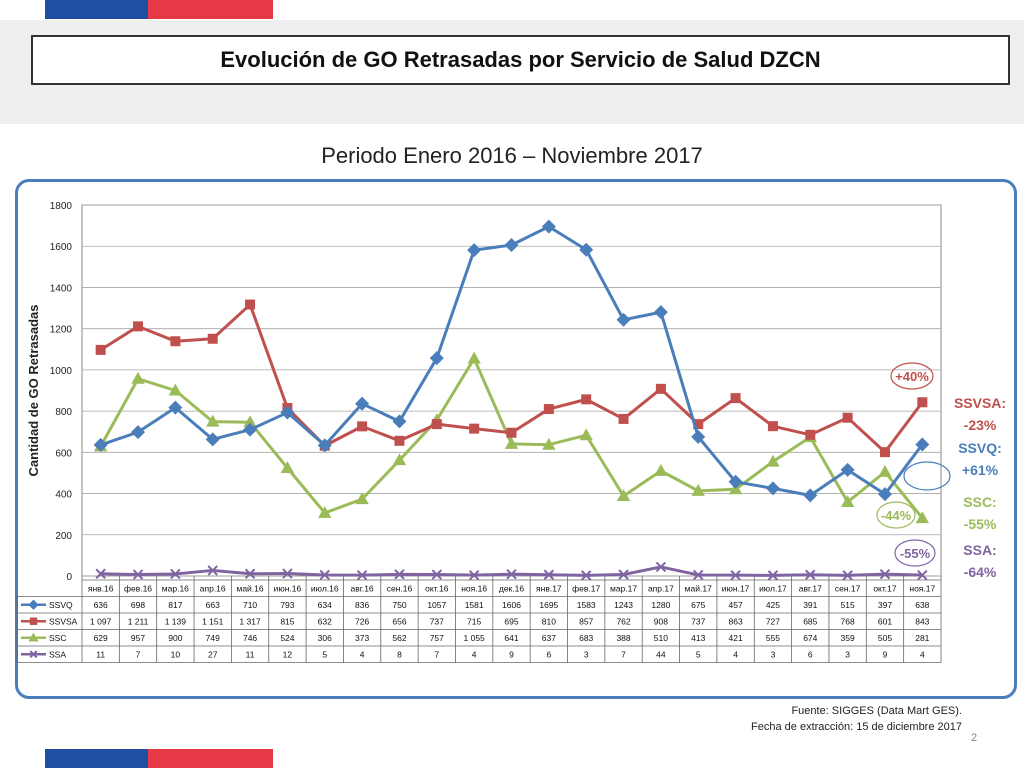 Image resolution: width=1024 pixels, height=768 pixels. What do you see at coordinates (210, 9) in the screenshot?
I see `flag-bar-red-top` at bounding box center [210, 9].